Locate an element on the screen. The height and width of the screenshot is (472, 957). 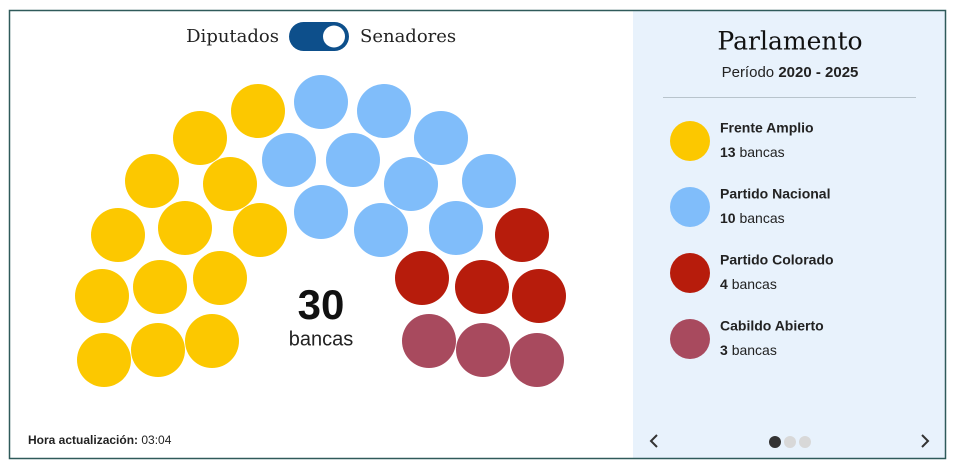
total-unit: bancas is located at coordinates (321, 339).